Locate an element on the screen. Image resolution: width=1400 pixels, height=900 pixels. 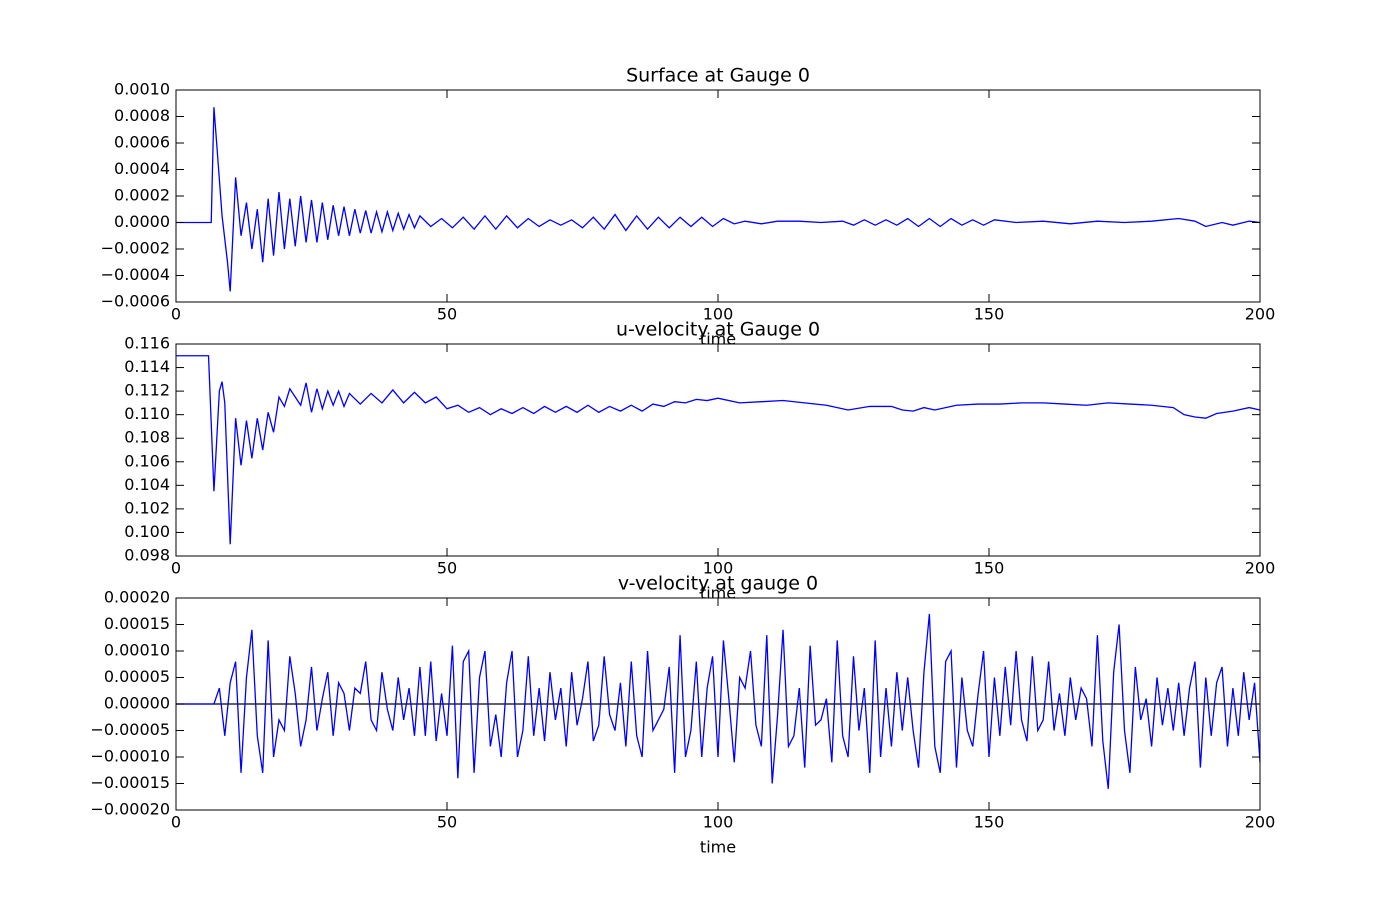
y-tick-label: 0.106 is located at coordinates (147, 460).